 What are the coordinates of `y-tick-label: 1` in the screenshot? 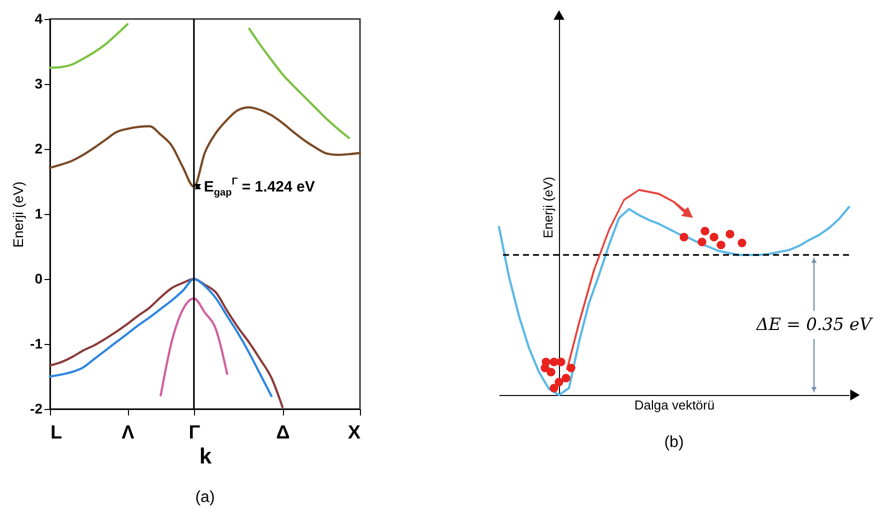 It's located at (38, 214).